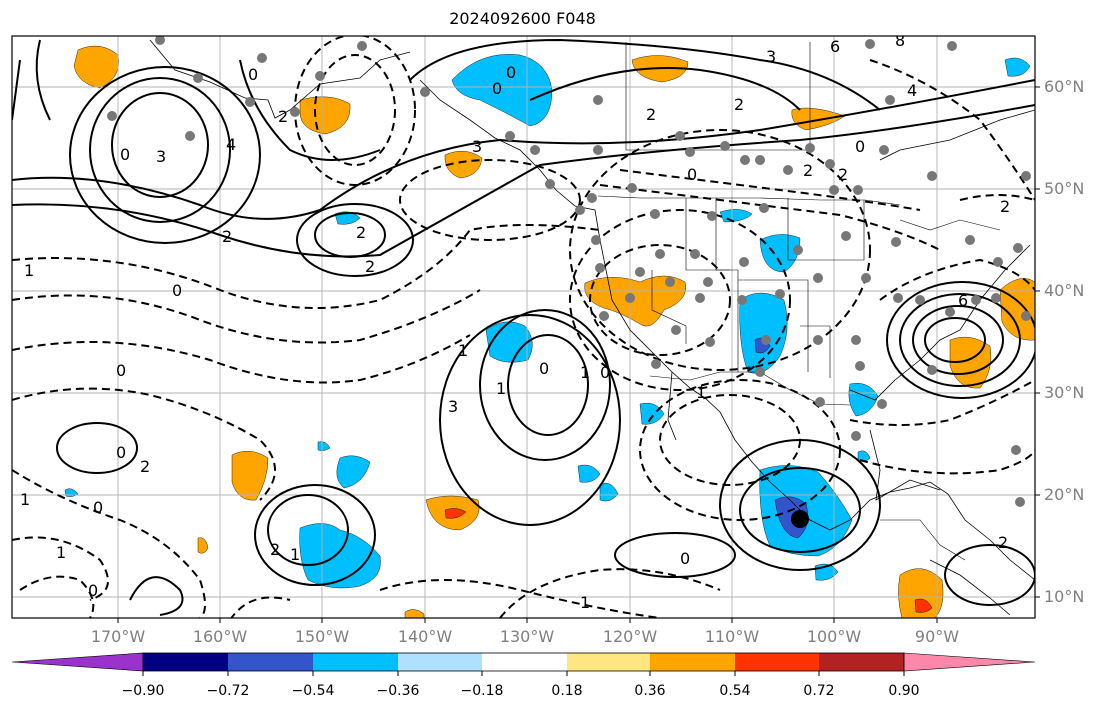  Describe the element at coordinates (819, 691) in the screenshot. I see `colorbar-tick-label: 0.72` at that location.